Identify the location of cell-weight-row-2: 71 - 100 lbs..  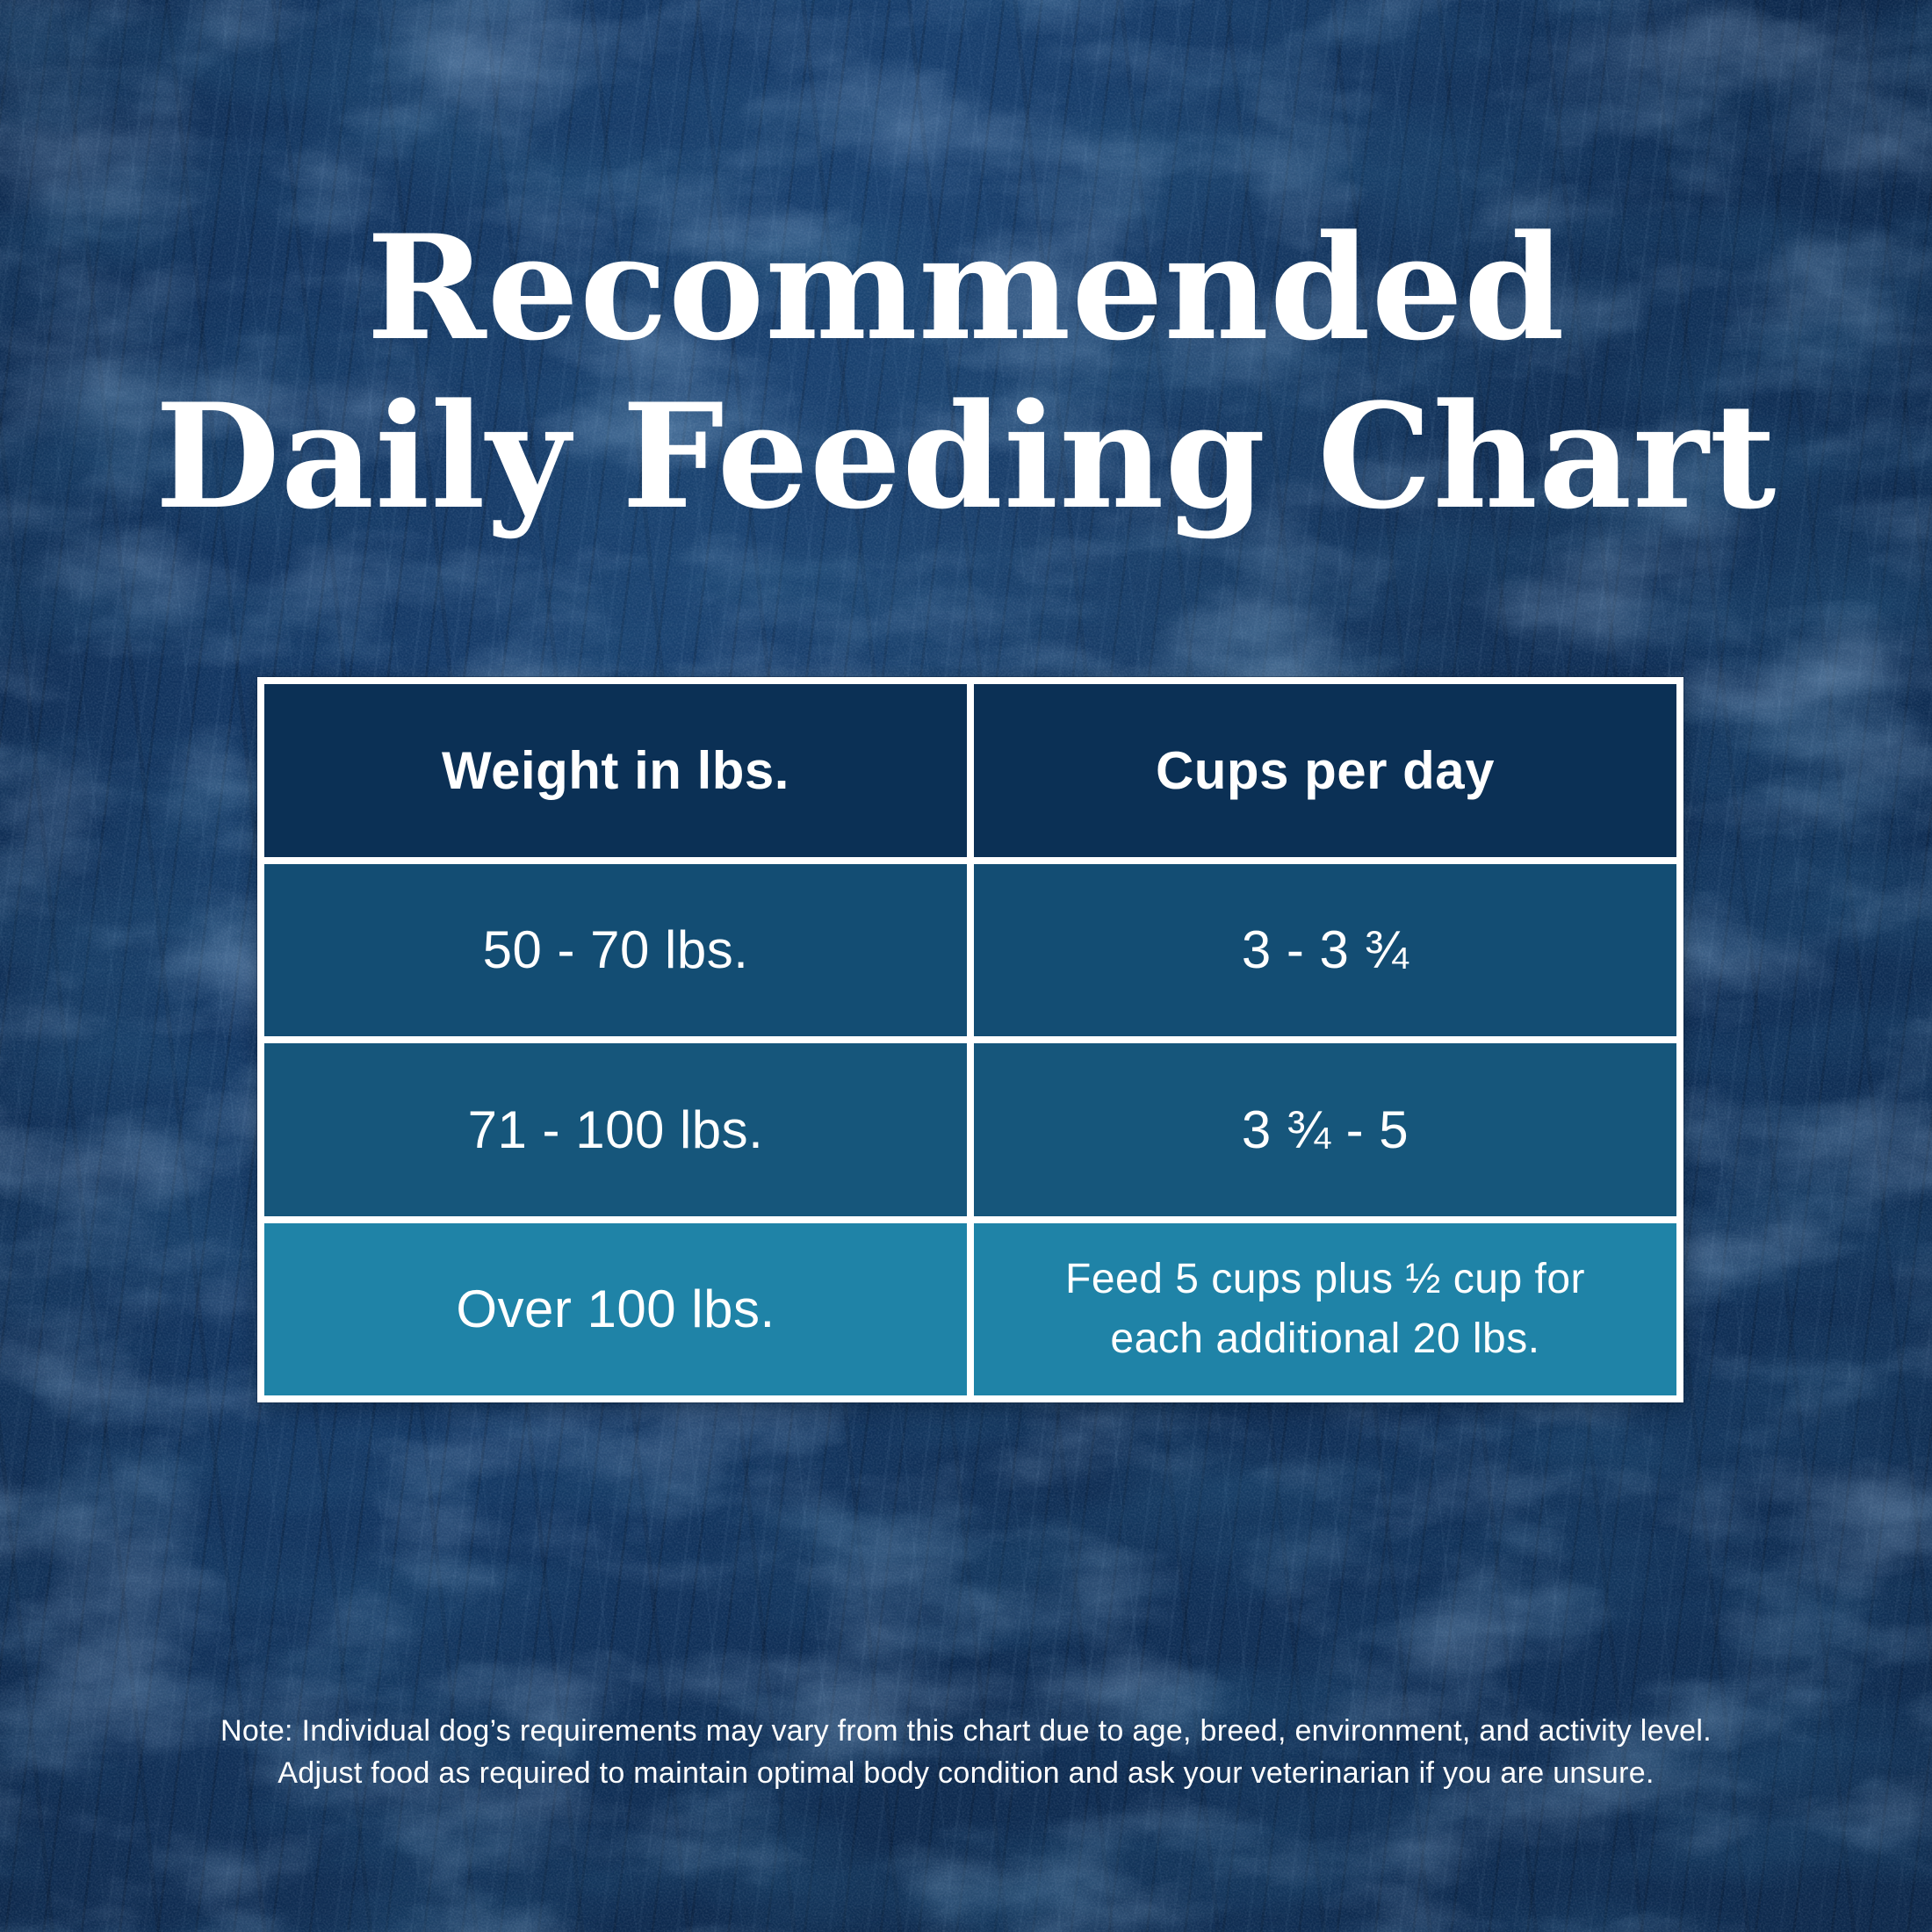
(616, 1130).